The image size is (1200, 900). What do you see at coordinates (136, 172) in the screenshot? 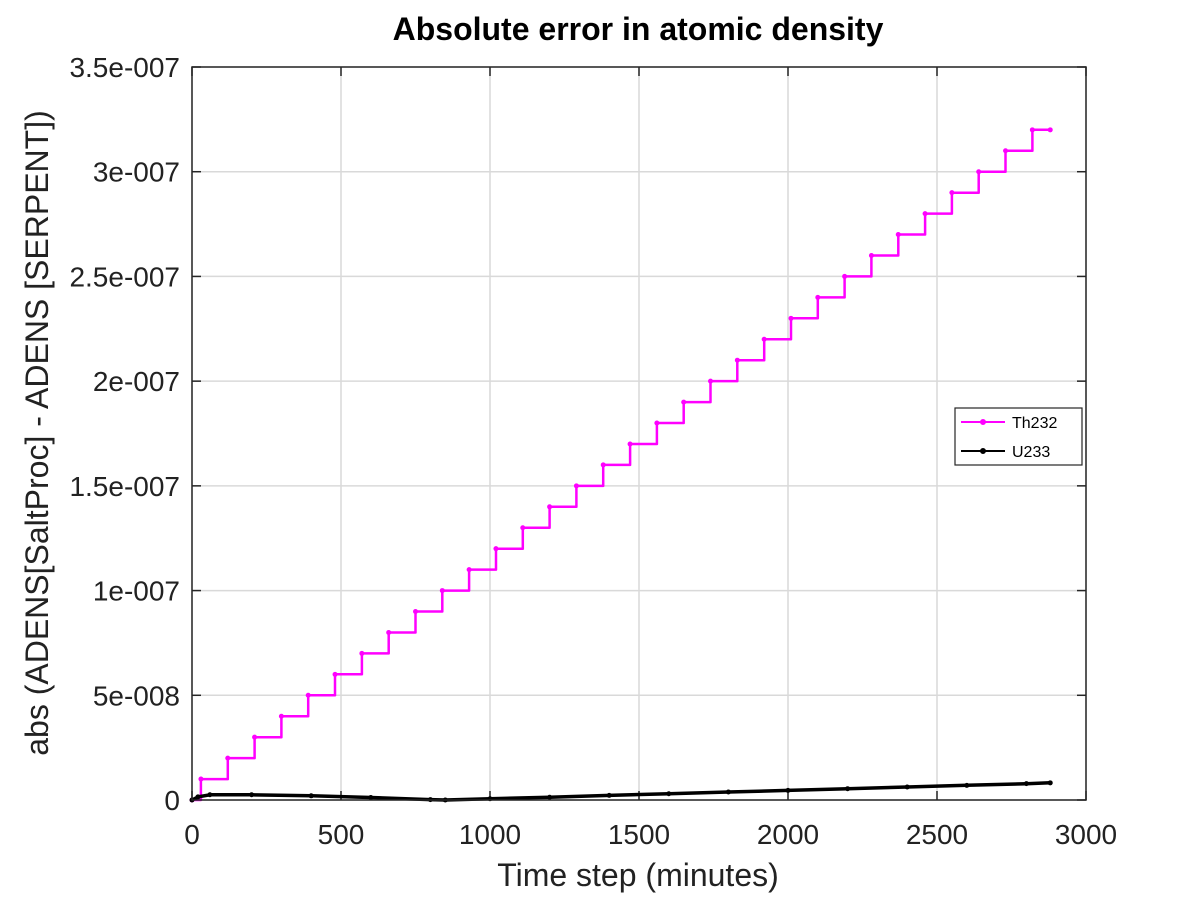
I see `y-tick-label: 3e-007` at bounding box center [136, 172].